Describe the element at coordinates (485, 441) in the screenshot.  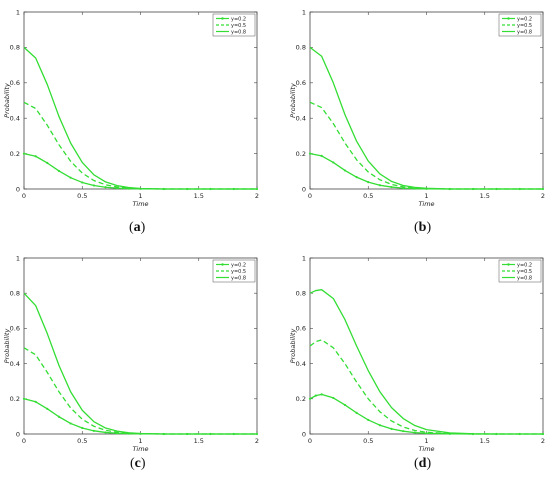
I see `x-tick-label: 1.5` at that location.